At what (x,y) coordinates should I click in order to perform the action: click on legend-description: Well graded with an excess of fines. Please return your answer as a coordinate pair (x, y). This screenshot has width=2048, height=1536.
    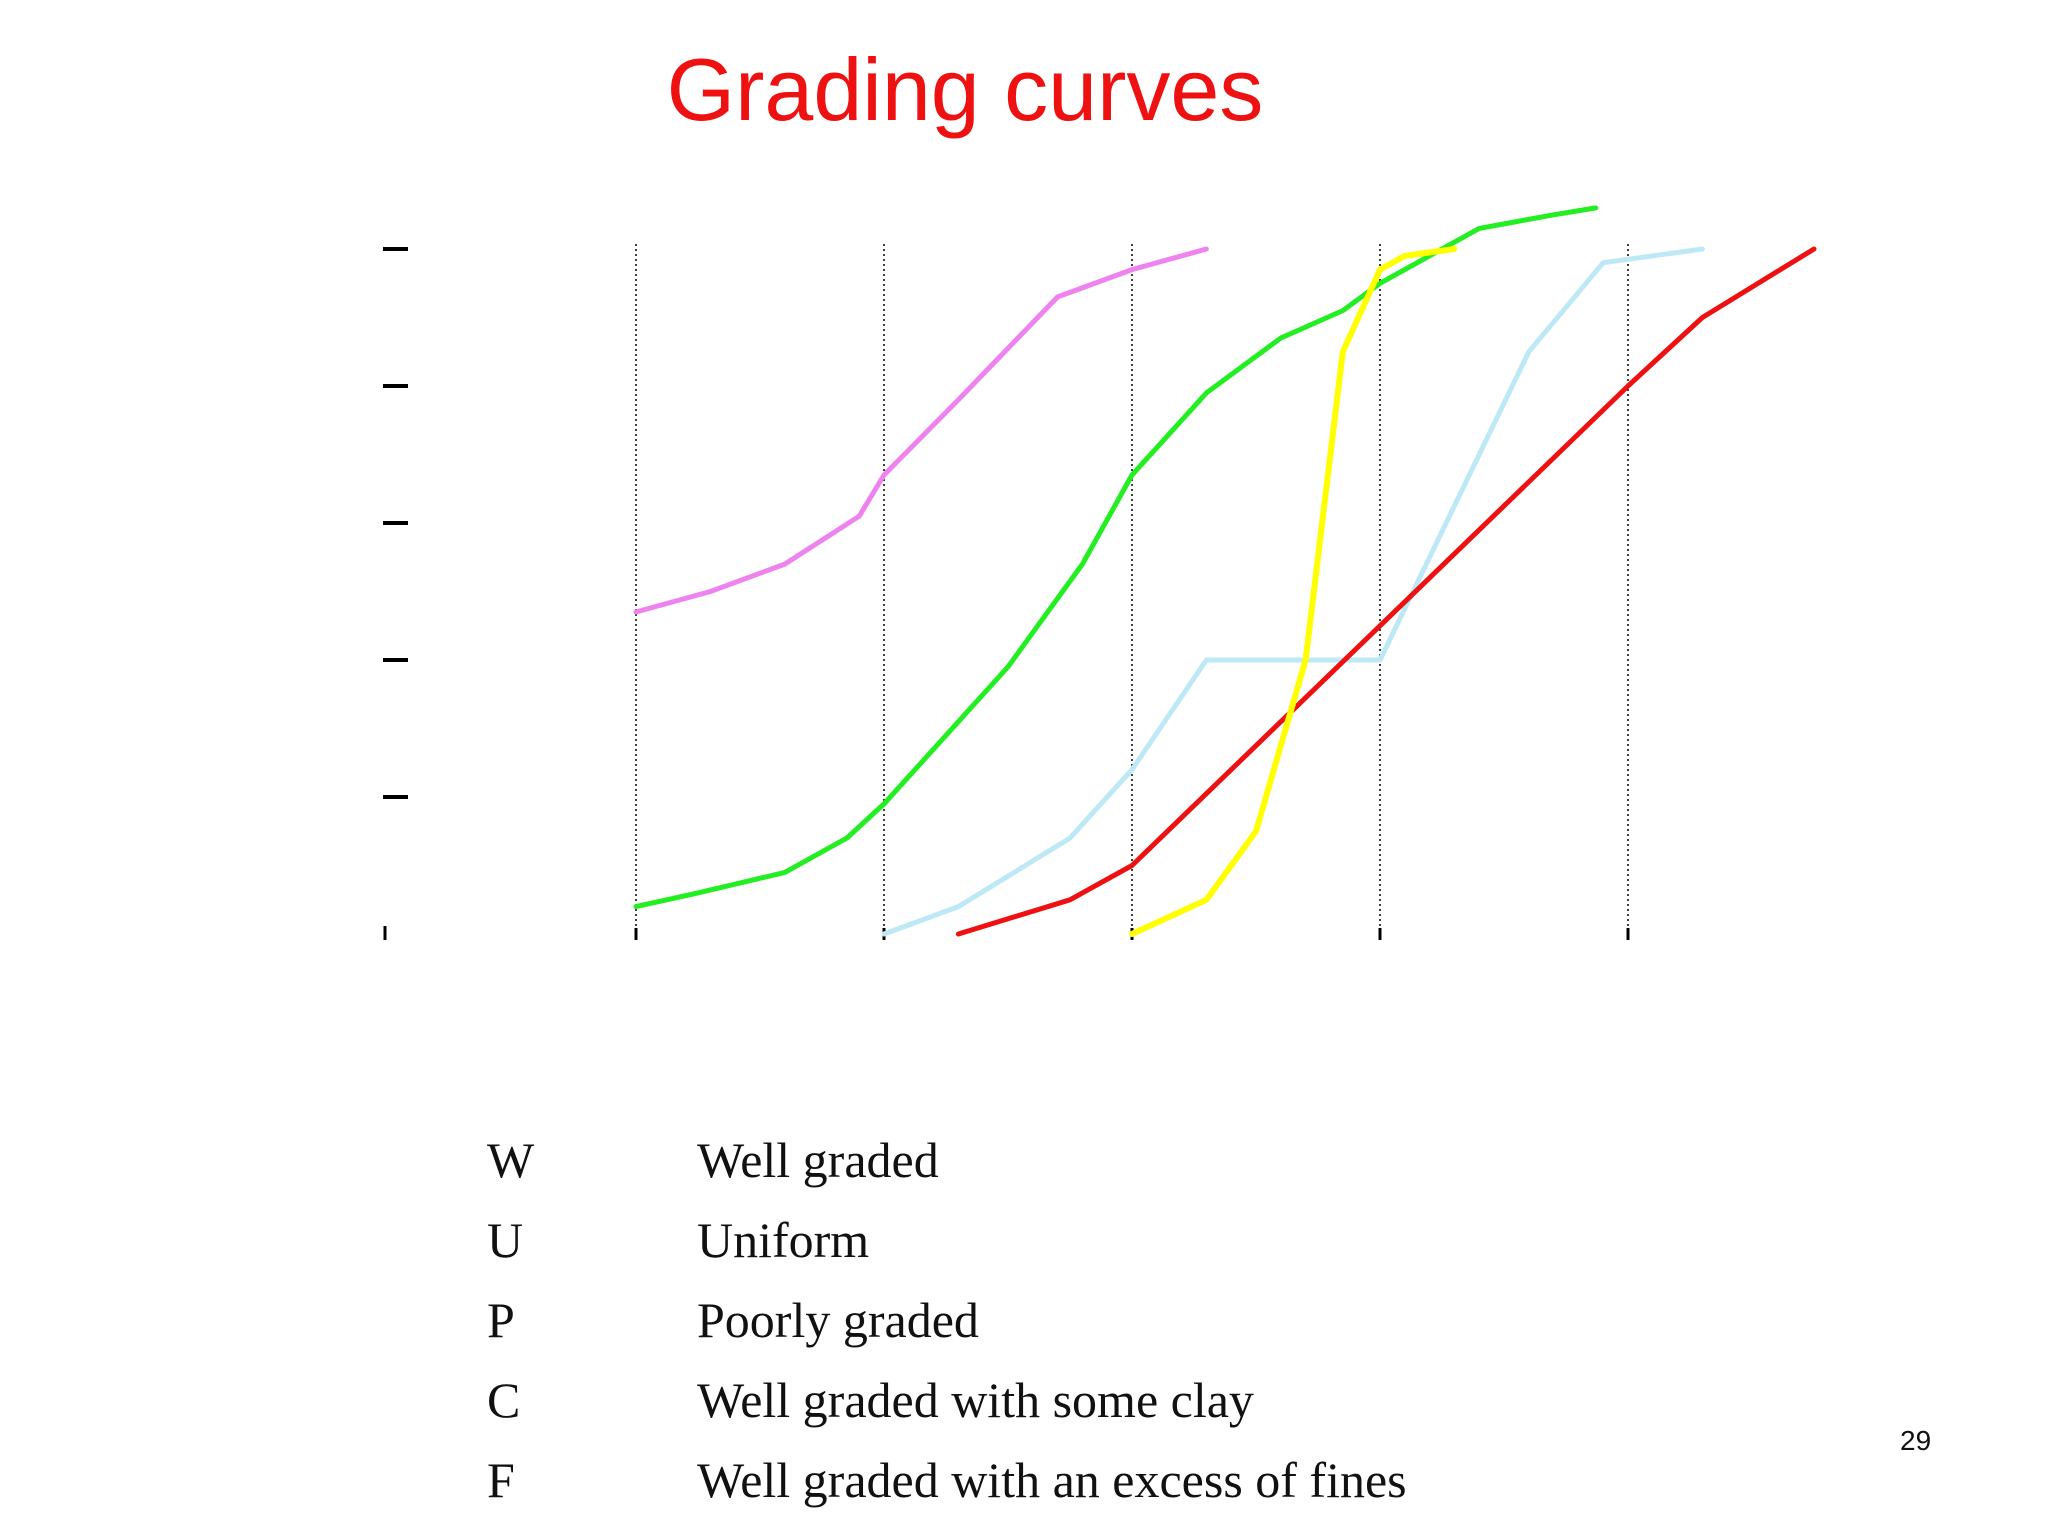
    Looking at the image, I should click on (1052, 1480).